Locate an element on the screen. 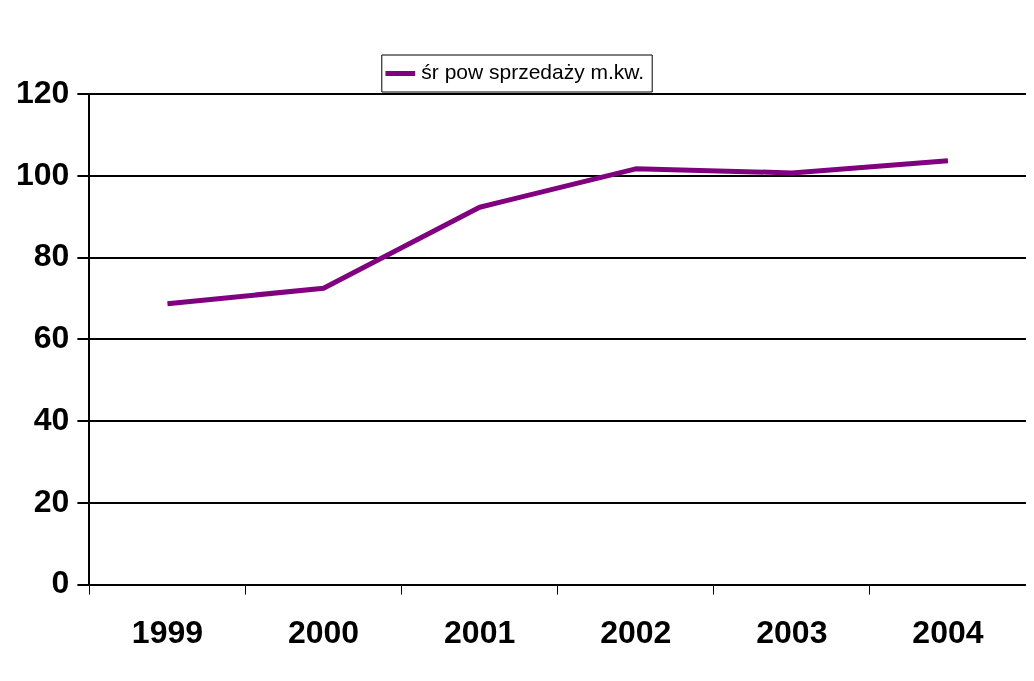  y-tick-label: 0 is located at coordinates (60, 582).